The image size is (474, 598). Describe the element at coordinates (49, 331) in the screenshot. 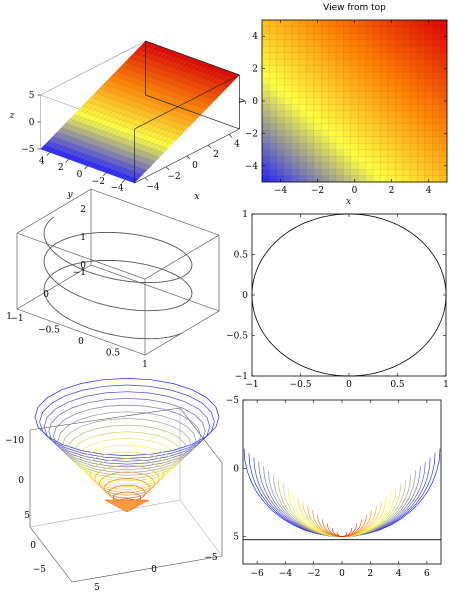

I see `x-tick-label: −0.5` at that location.